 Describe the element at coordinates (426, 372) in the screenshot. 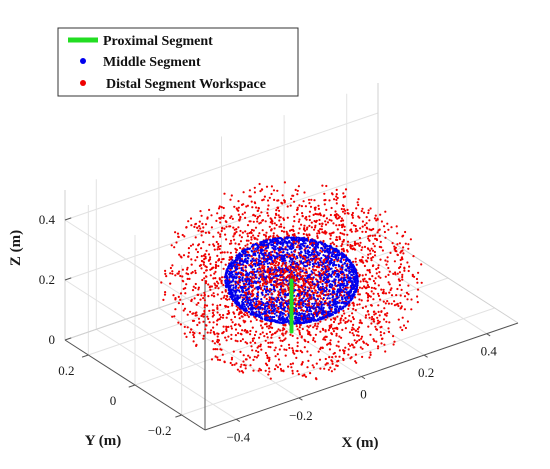

I see `x-tick-label: 0.2` at that location.